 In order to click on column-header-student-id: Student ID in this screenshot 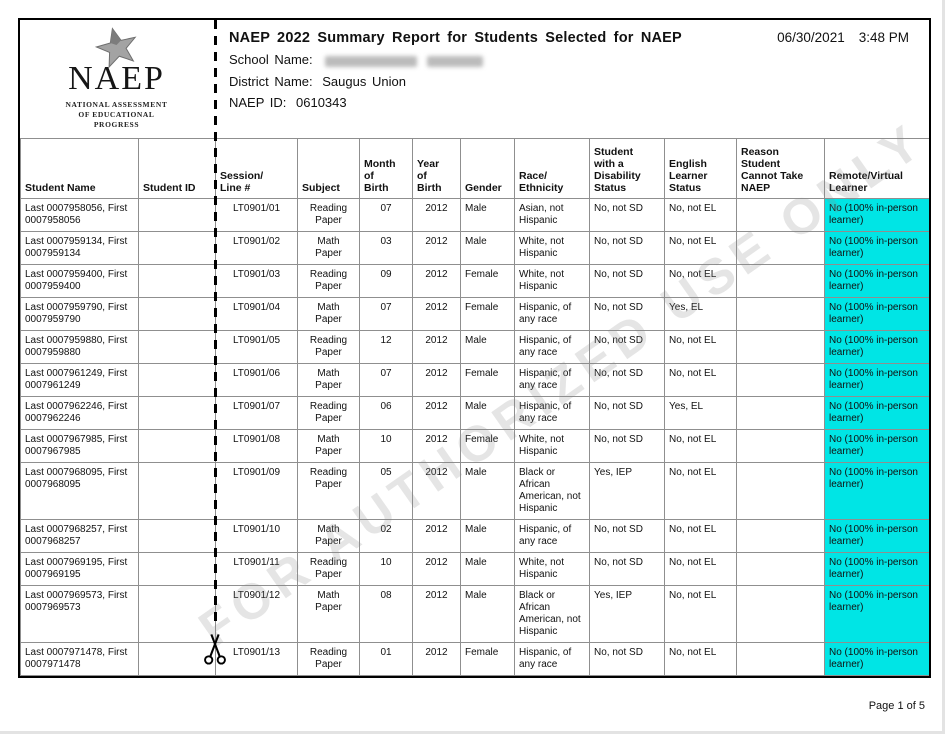, I will do `click(177, 169)`.